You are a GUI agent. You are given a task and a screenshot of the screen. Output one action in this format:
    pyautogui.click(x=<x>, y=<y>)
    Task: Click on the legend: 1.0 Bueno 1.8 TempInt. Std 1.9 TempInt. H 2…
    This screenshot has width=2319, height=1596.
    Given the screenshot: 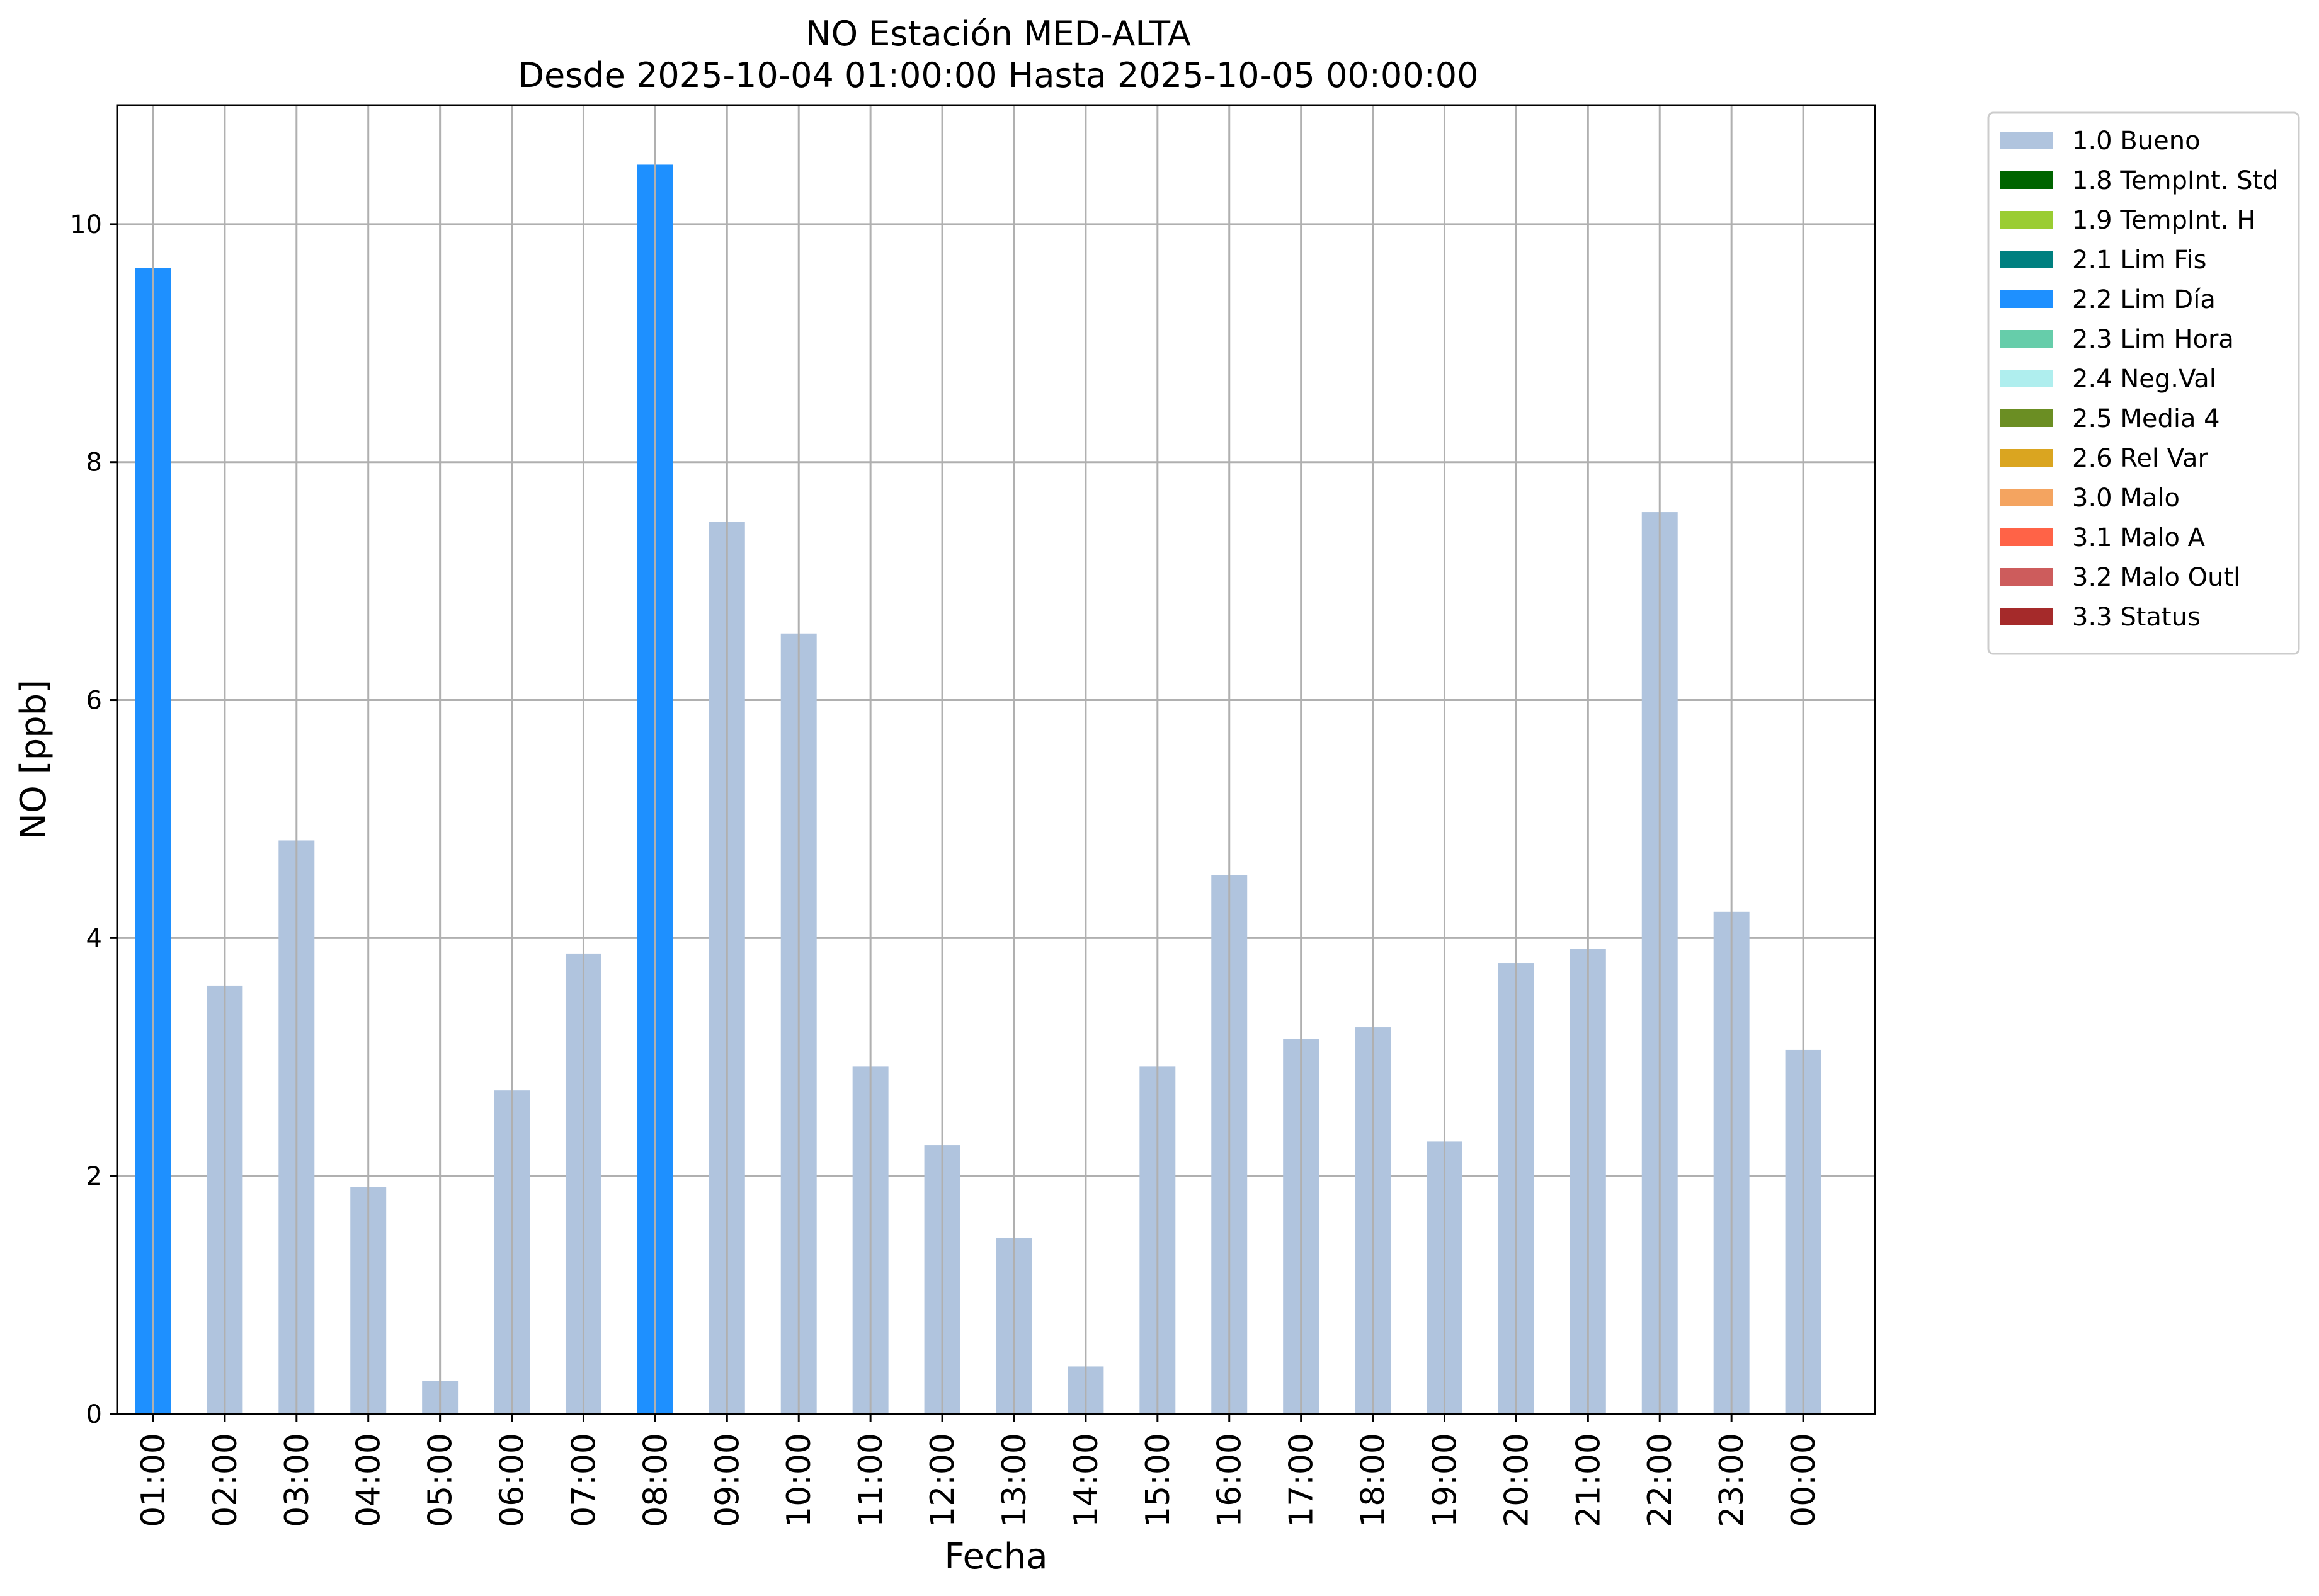 What is the action you would take?
    pyautogui.click(x=2143, y=383)
    